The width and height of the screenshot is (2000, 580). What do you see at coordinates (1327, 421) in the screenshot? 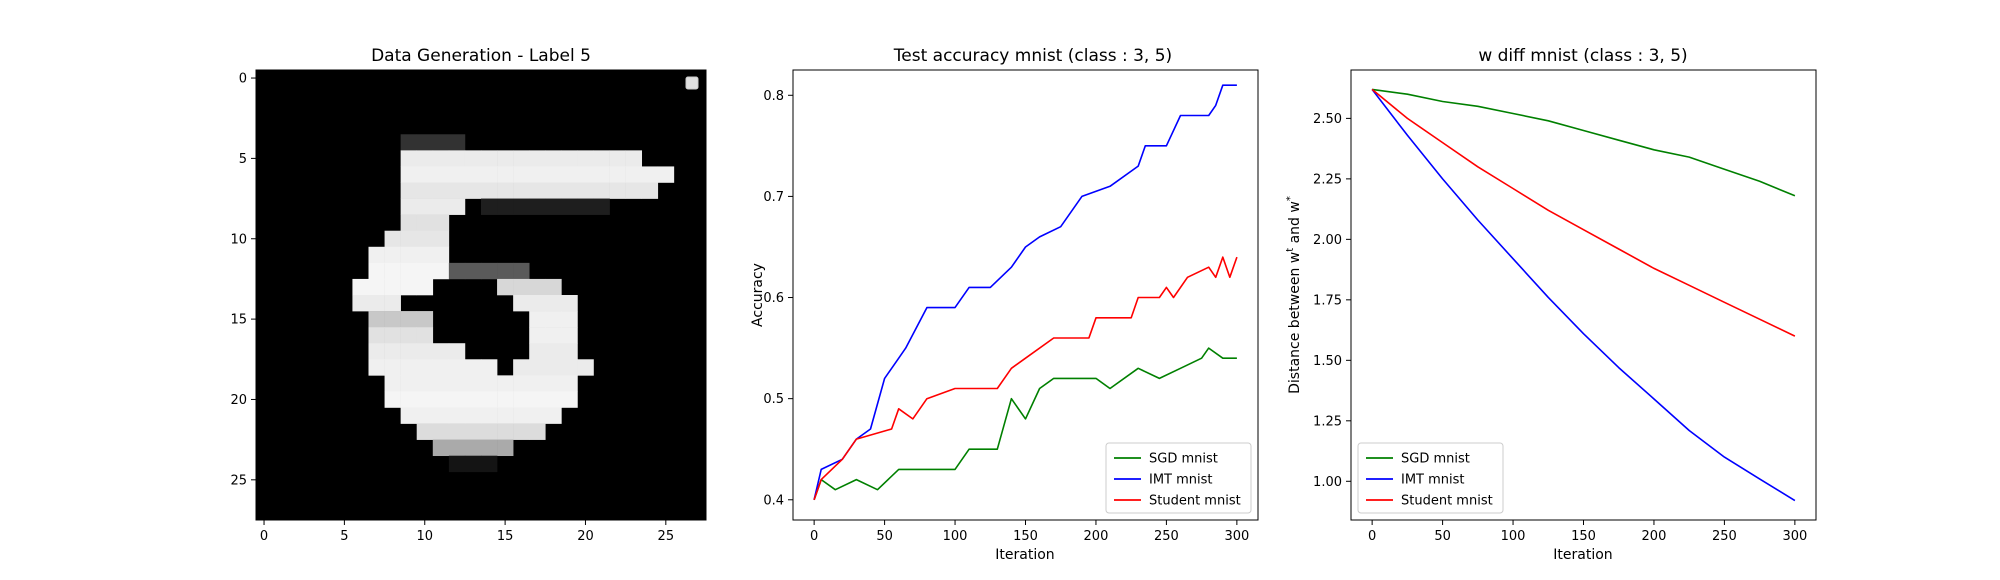
I see `wdiff-y-tick-label: 1.25` at bounding box center [1327, 421].